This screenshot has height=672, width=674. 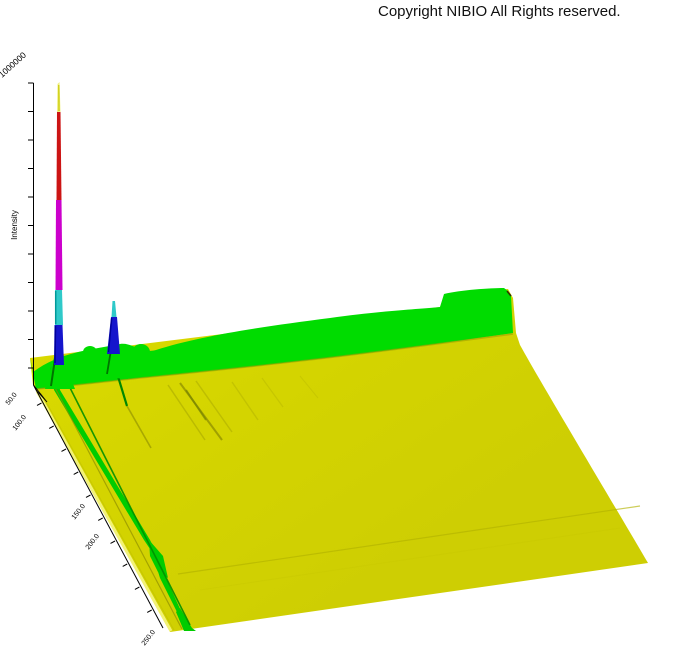 What do you see at coordinates (196, 405) in the screenshot?
I see `faint-streak-green` at bounding box center [196, 405].